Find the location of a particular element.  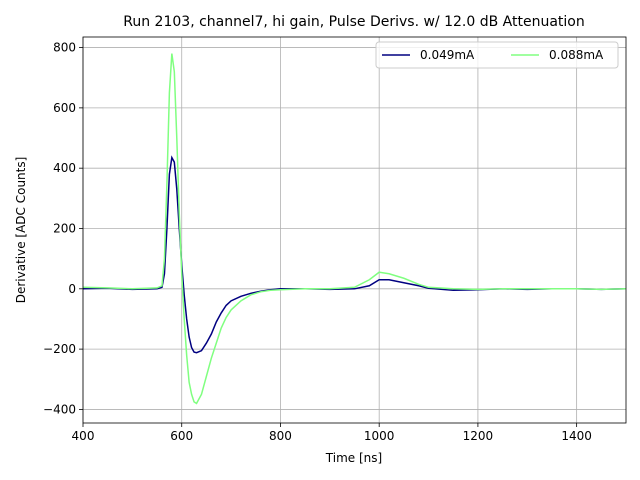

legend-box is located at coordinates (497, 55).